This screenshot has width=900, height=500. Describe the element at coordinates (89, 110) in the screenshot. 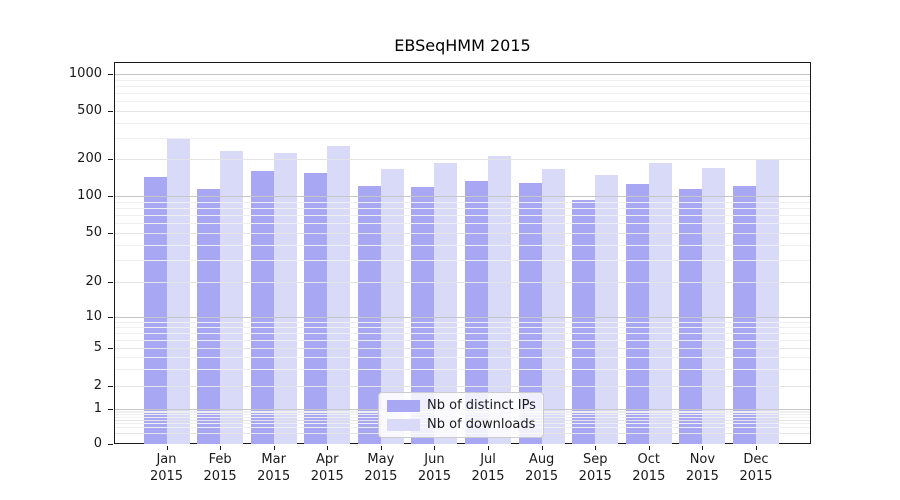

I see `y-tick-label: 500` at that location.